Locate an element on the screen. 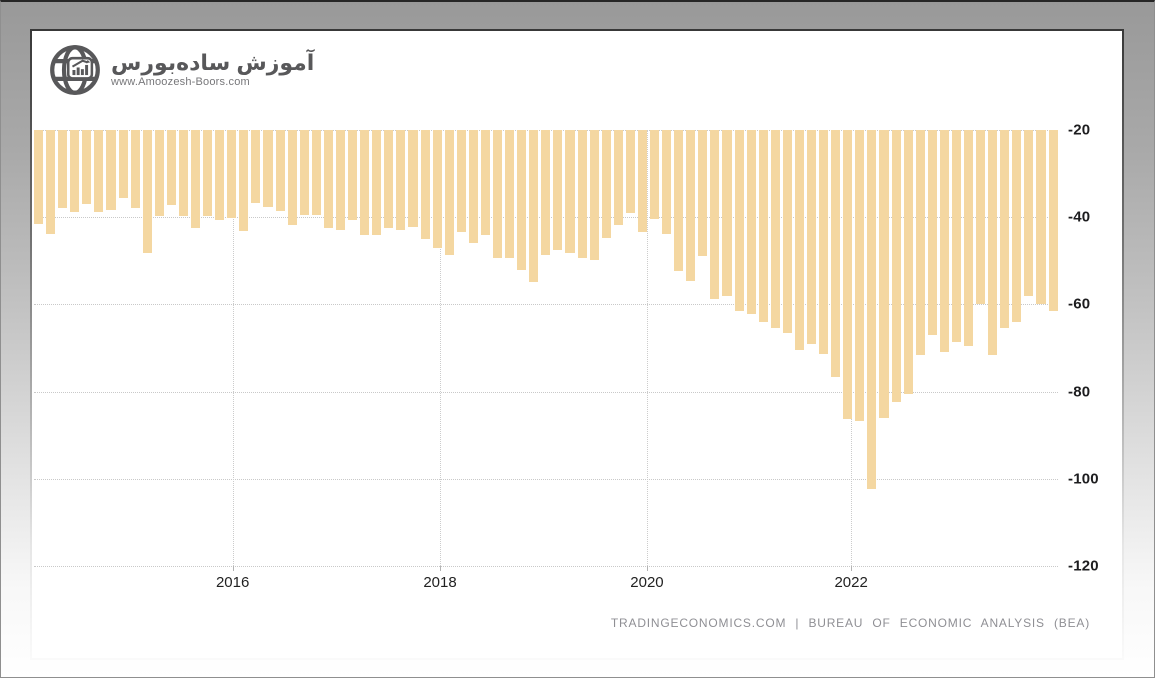 This screenshot has height=678, width=1155. gridline-vertical is located at coordinates (647, 348).